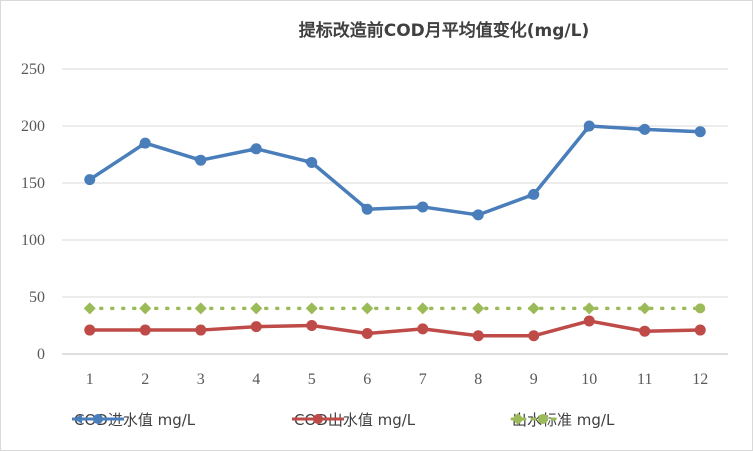 This screenshot has height=451, width=753. I want to click on legend-item-standard: 出水标准 mg/L, so click(561, 419).